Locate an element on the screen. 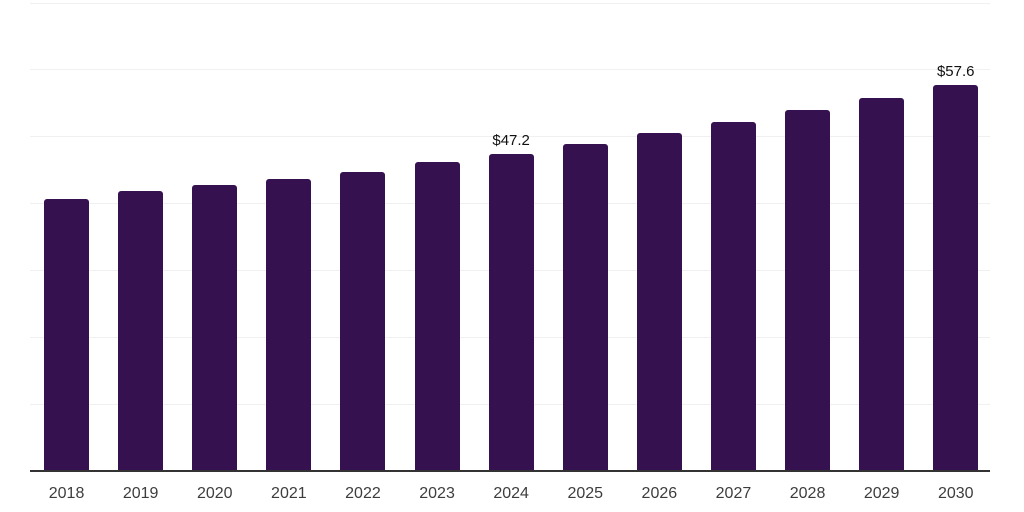 The image size is (1024, 512). x-tick-label-2018: 2018 is located at coordinates (66, 493).